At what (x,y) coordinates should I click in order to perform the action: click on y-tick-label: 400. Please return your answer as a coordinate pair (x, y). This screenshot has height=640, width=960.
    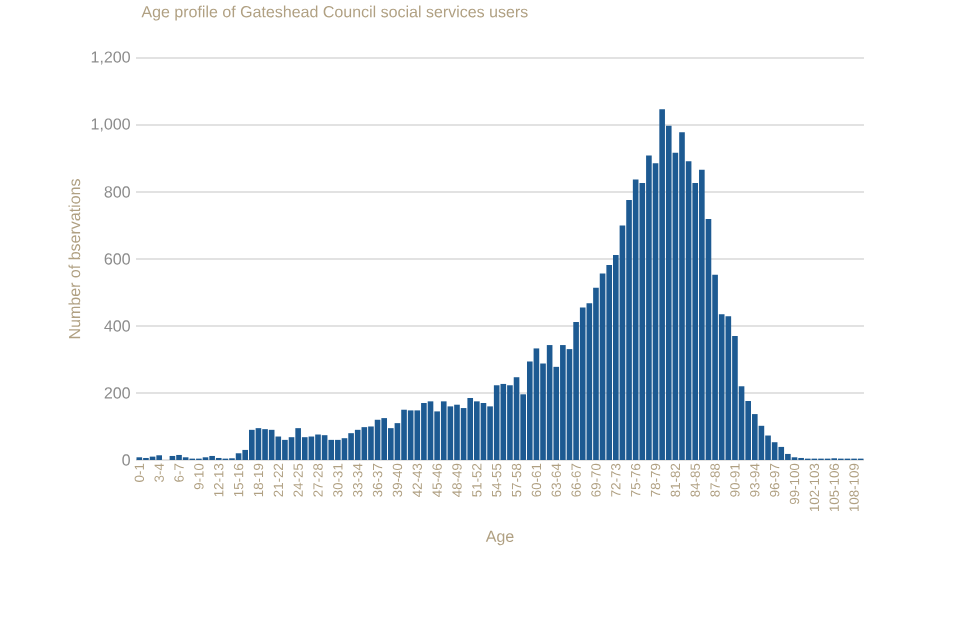
    Looking at the image, I should click on (117, 326).